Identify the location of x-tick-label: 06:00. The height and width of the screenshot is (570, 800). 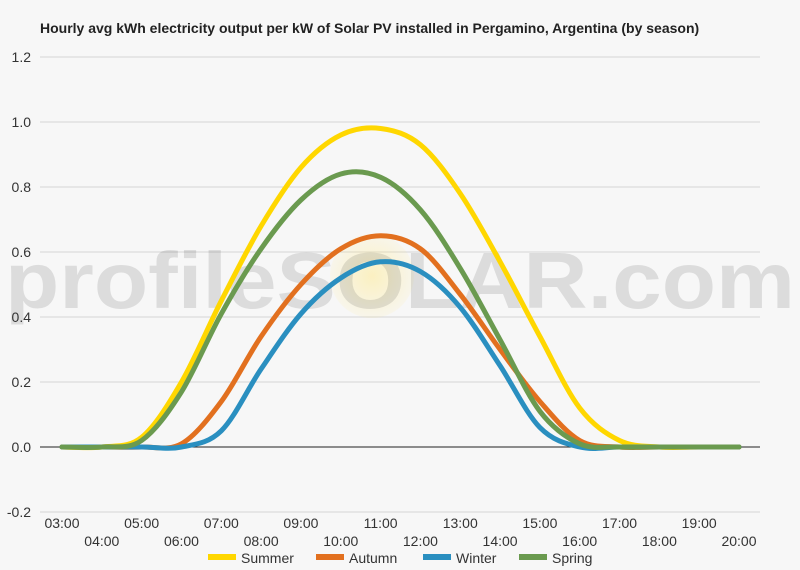
(181, 541).